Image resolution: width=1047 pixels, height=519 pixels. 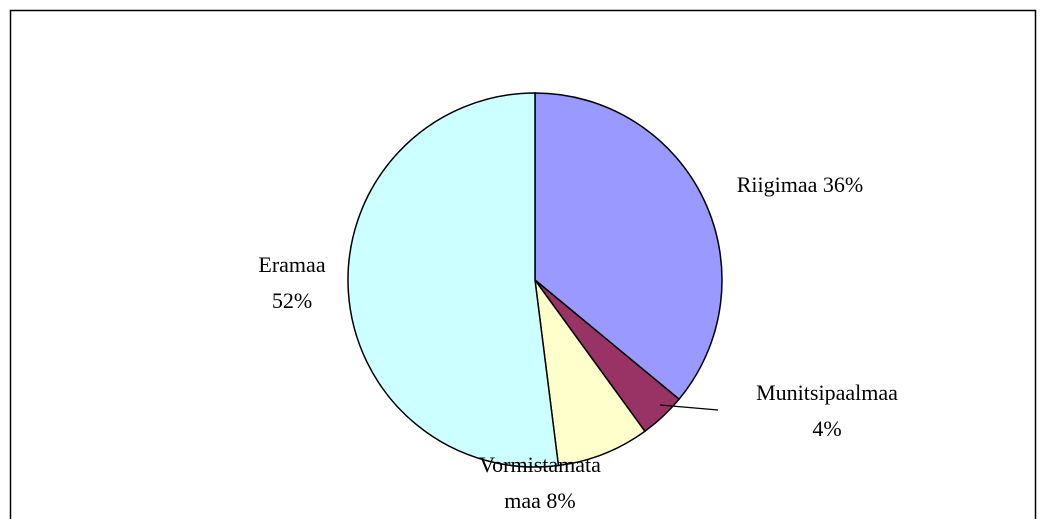 What do you see at coordinates (843, 184) in the screenshot?
I see `value-label: 36%` at bounding box center [843, 184].